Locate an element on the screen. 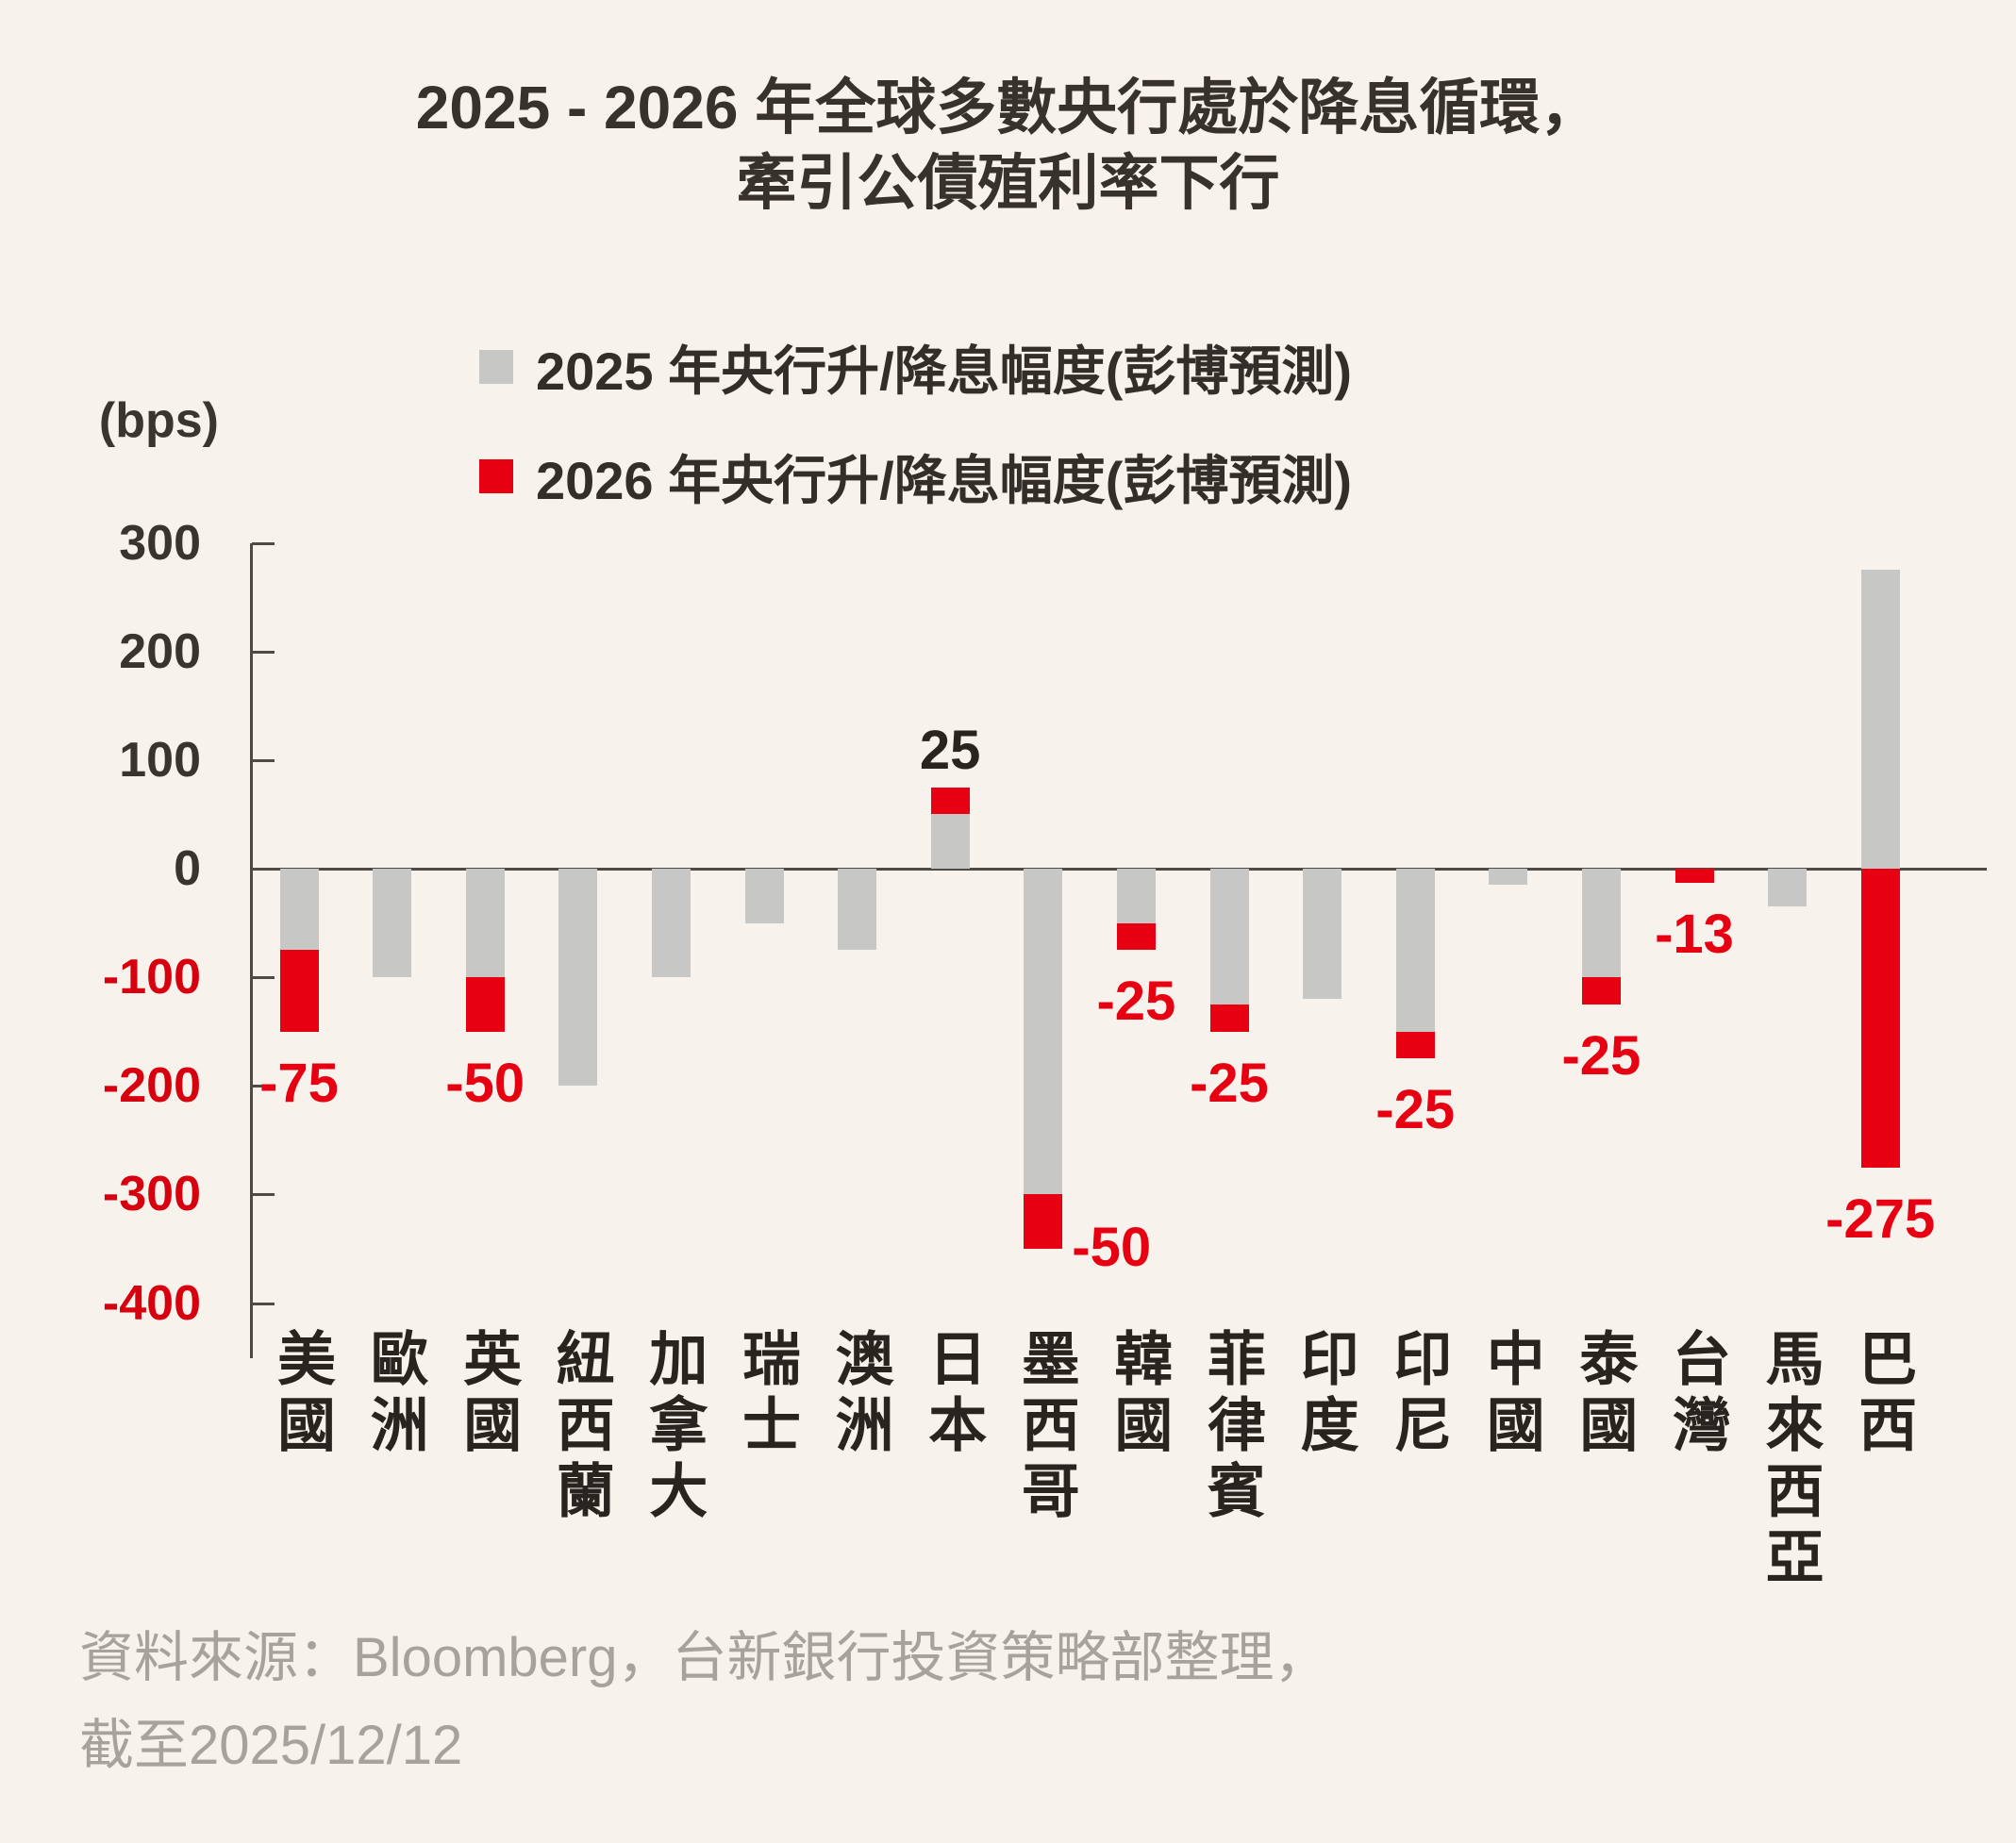  legend-item-2025: 2025 年央行升/降息幅度(彭博預測) is located at coordinates (915, 370).